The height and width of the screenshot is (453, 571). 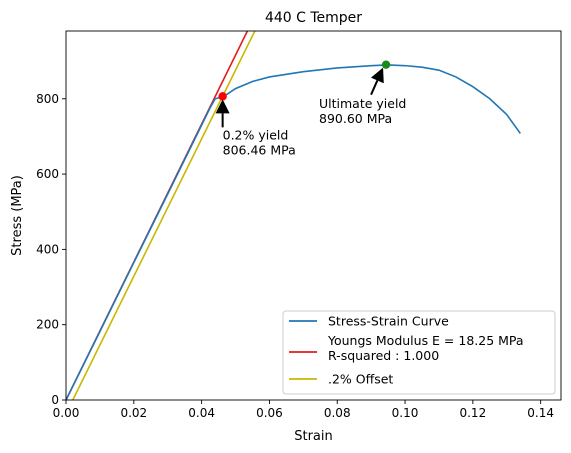 I want to click on x-tick-label: 0.04, so click(x=201, y=413).